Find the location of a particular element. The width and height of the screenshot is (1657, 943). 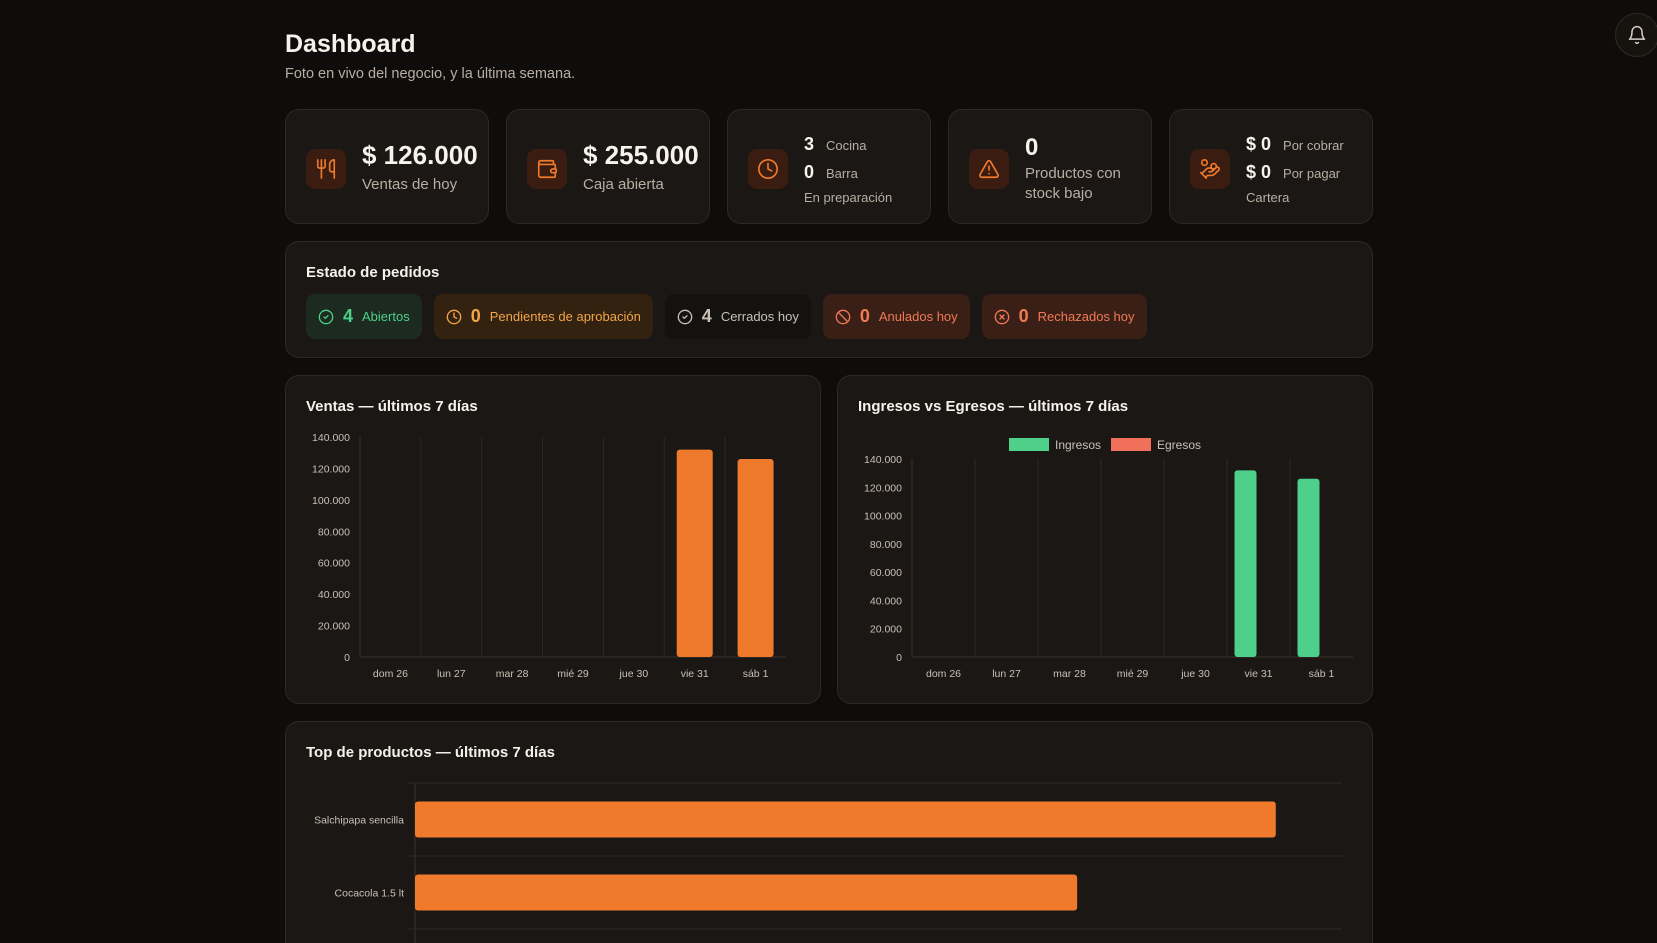

kpi-label: Caja abierta is located at coordinates (623, 184).